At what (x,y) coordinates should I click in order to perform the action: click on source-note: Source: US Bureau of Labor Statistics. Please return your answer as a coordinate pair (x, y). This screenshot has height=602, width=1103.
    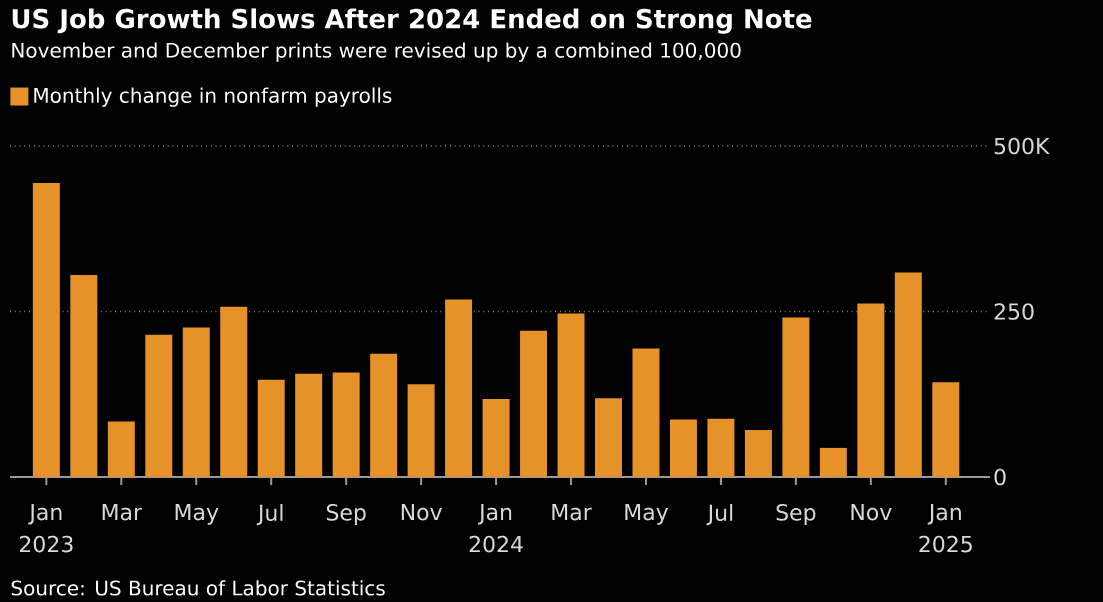
    Looking at the image, I should click on (198, 588).